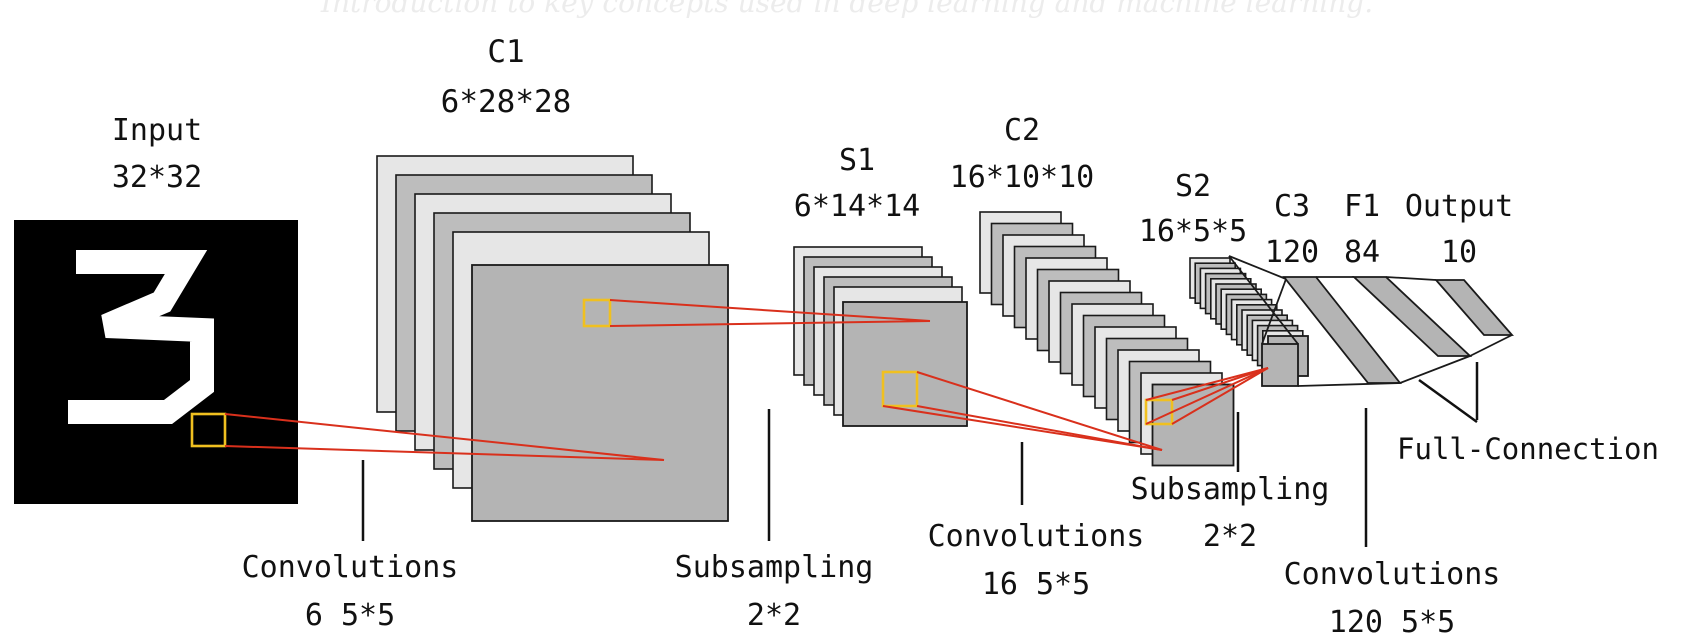  Describe the element at coordinates (1371, 321) in the screenshot. I see `fully-connected-layers` at that location.